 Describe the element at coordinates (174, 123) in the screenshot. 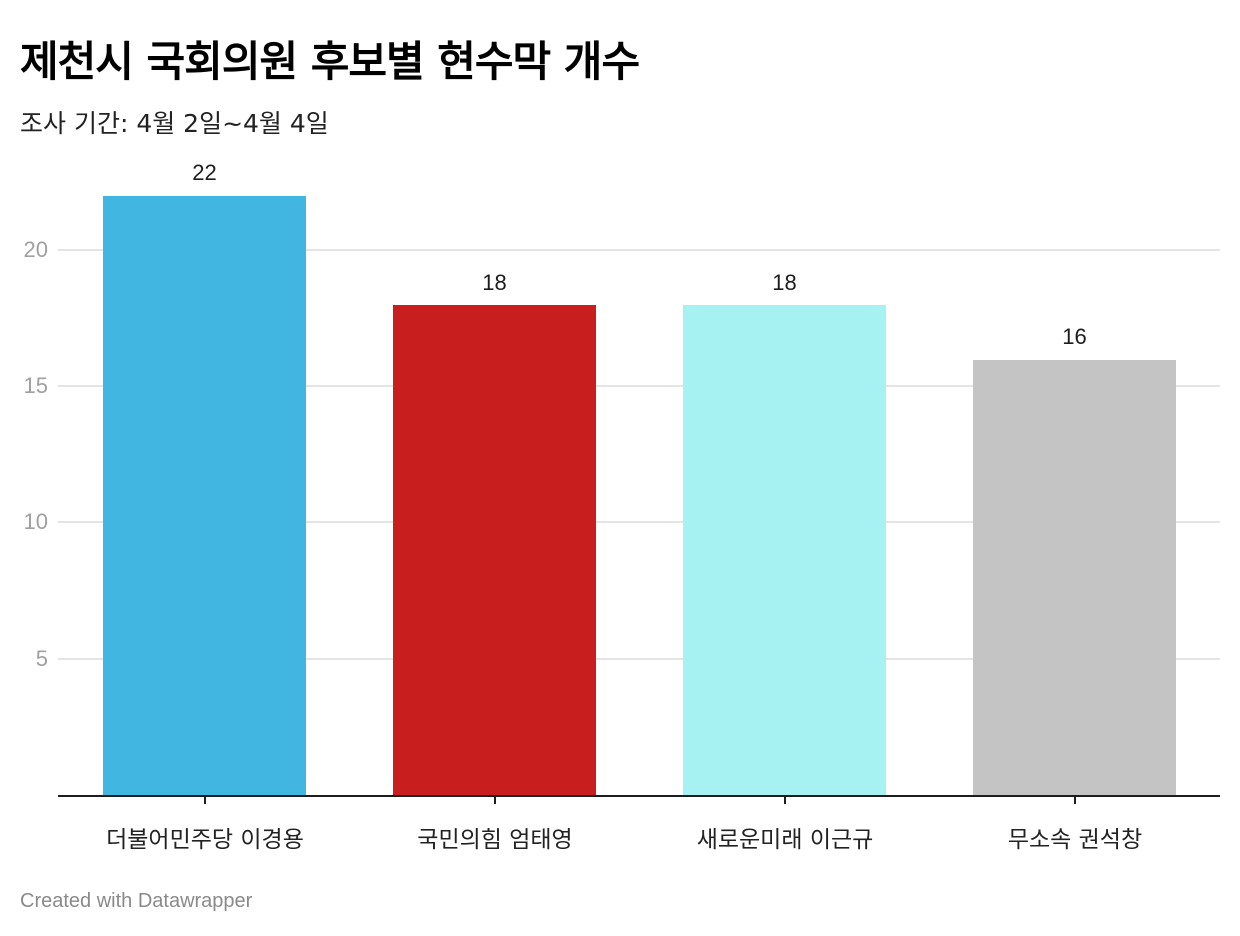

I see `chart-subtitle: 조사 기간: 4월 2일~4월 4일` at that location.